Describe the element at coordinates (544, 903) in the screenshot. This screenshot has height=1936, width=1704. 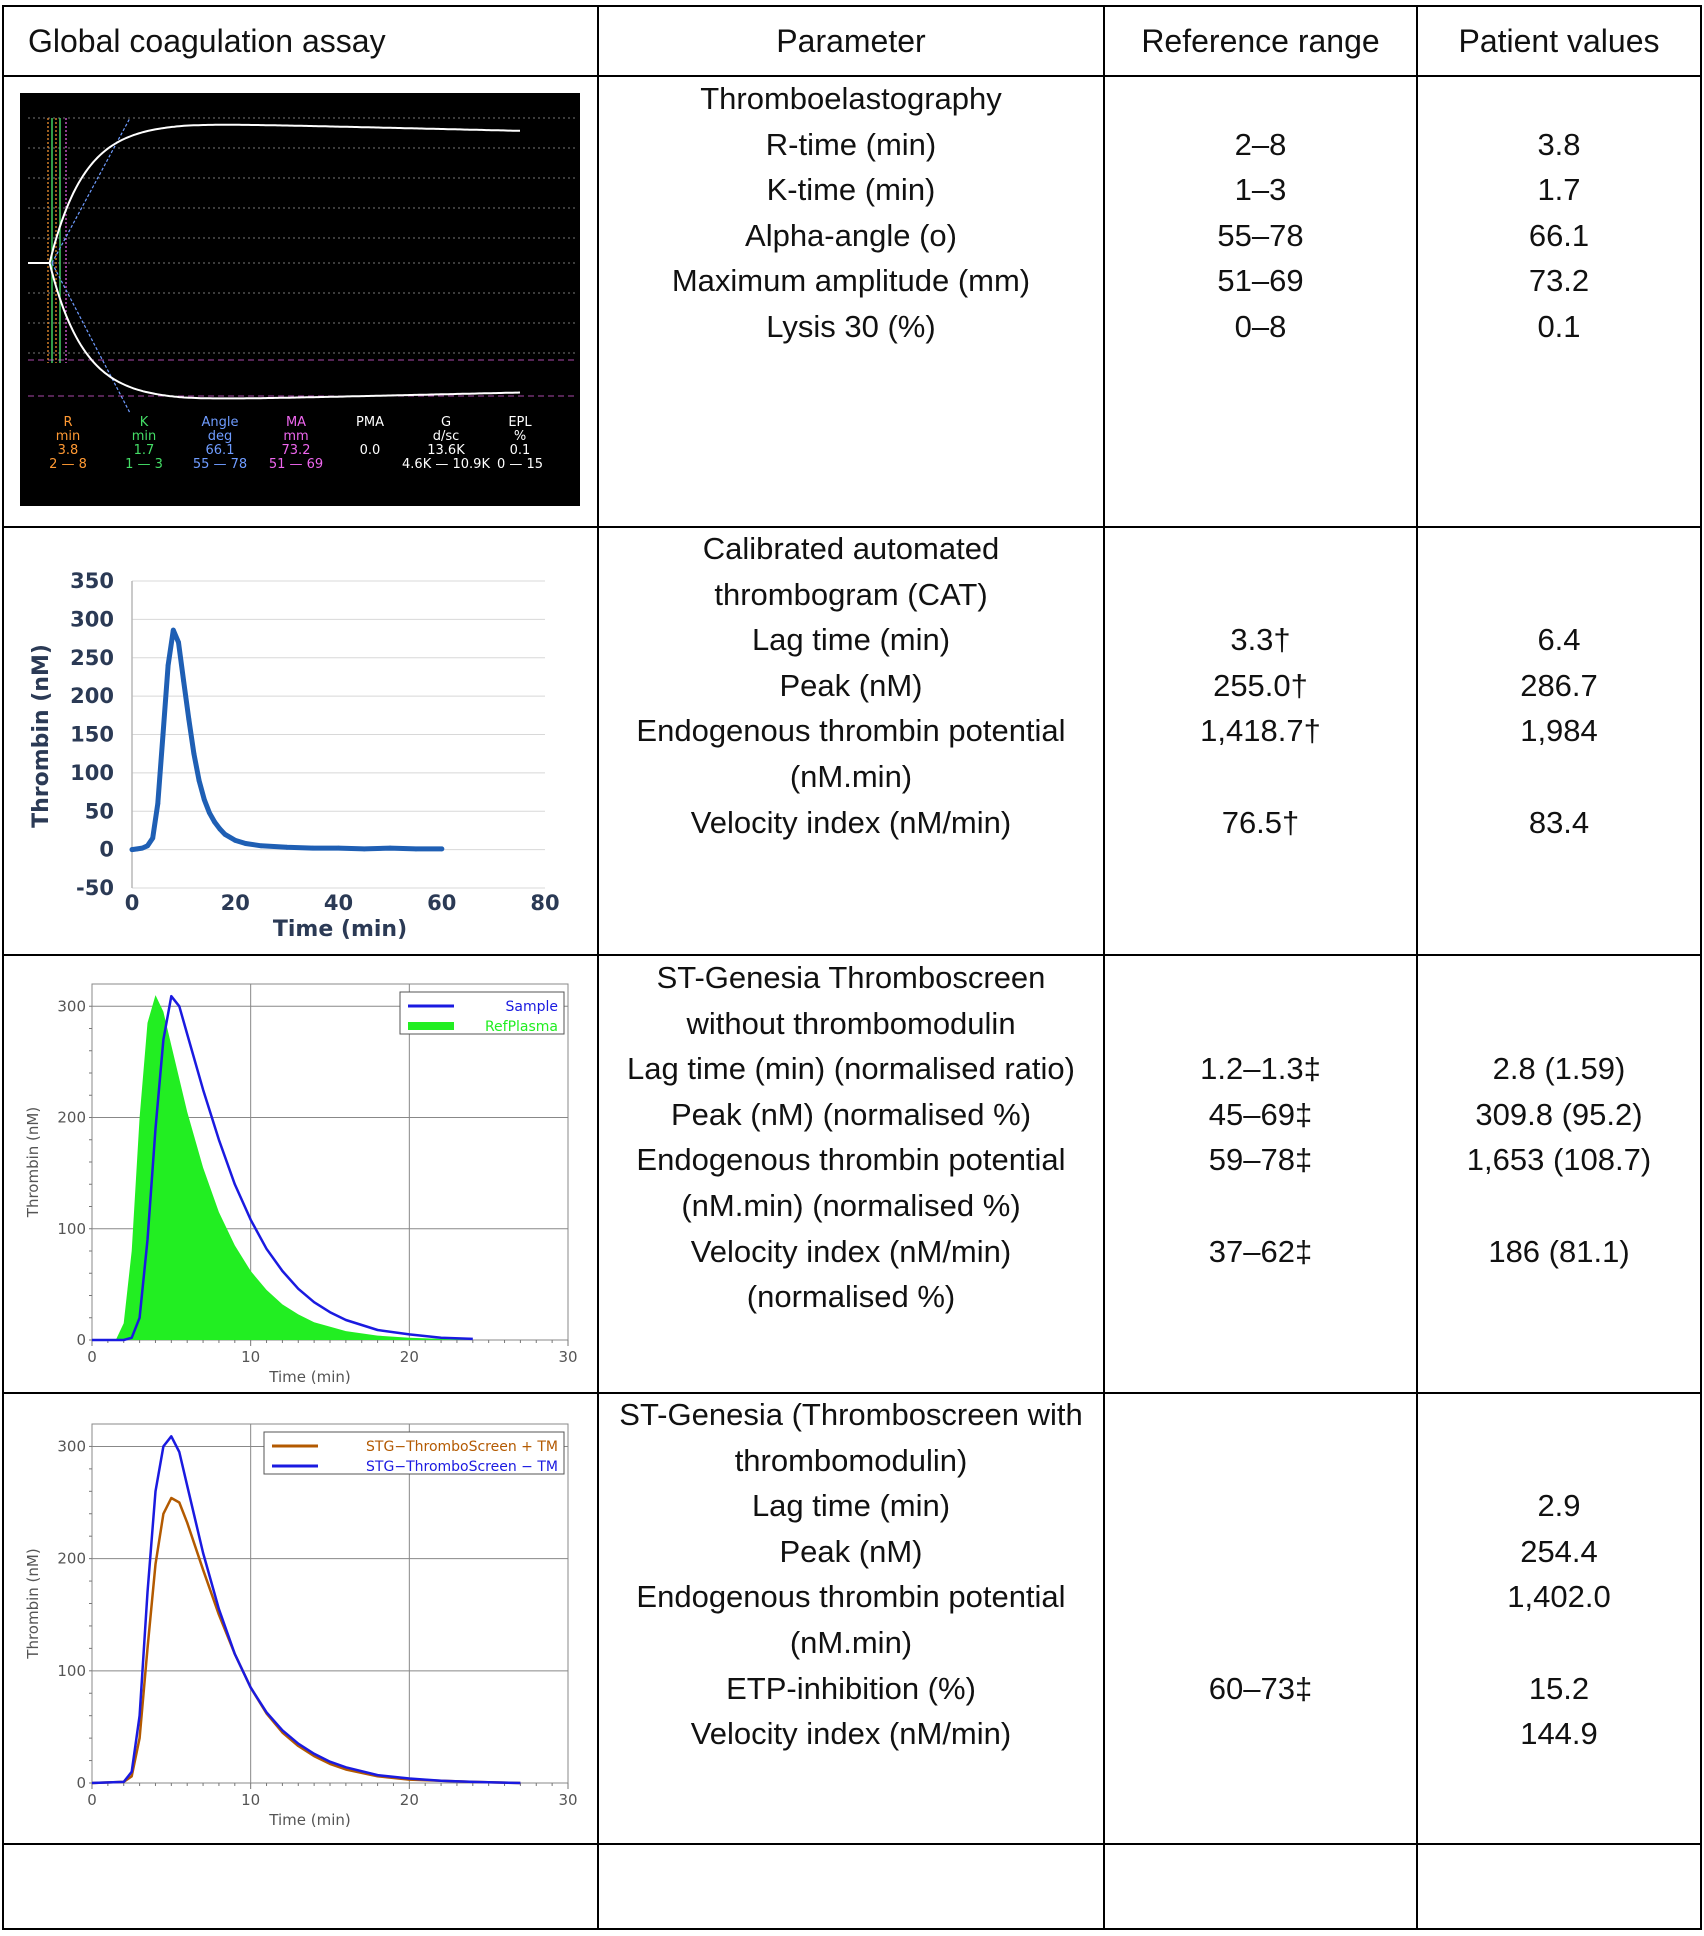
I see `cat-xtick-label: 80` at that location.